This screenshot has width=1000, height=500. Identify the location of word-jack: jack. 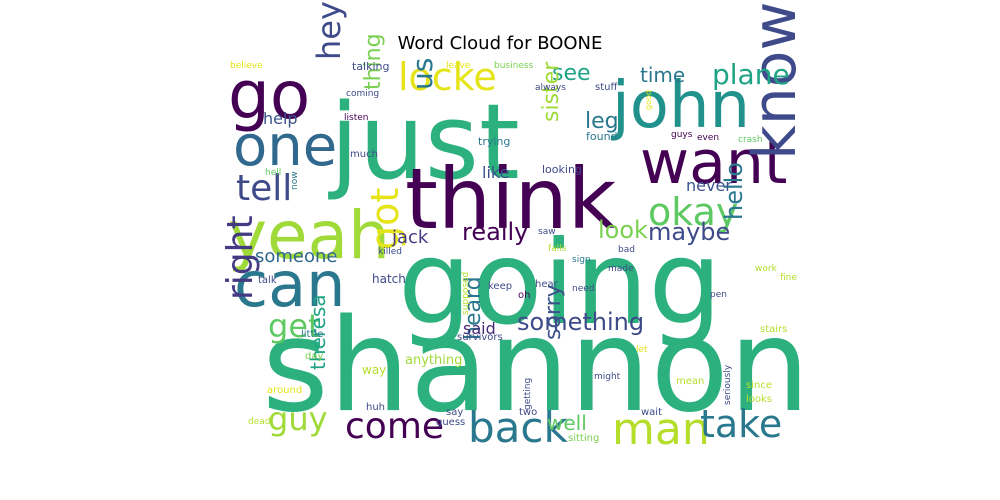
(410, 237).